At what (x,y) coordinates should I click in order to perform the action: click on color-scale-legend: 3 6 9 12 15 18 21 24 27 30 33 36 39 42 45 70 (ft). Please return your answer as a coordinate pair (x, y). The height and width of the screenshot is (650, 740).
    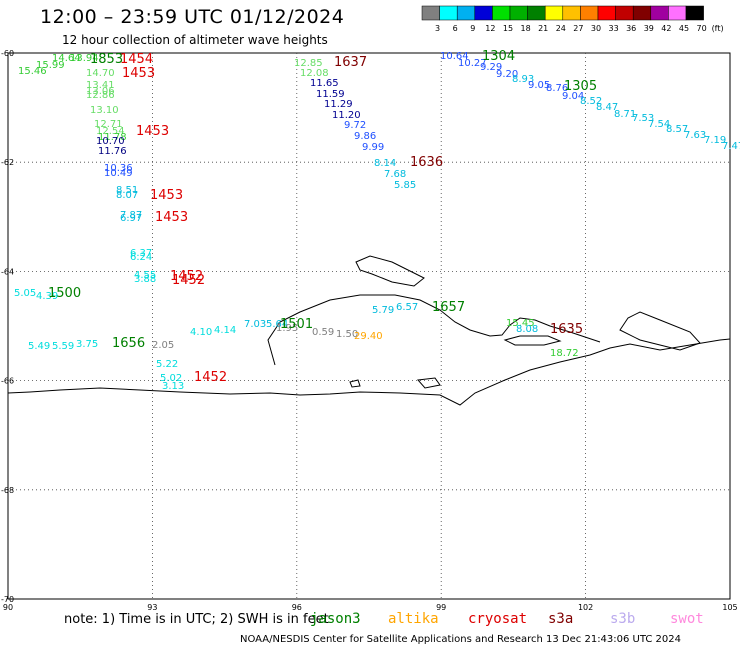
    Looking at the image, I should click on (572, 19).